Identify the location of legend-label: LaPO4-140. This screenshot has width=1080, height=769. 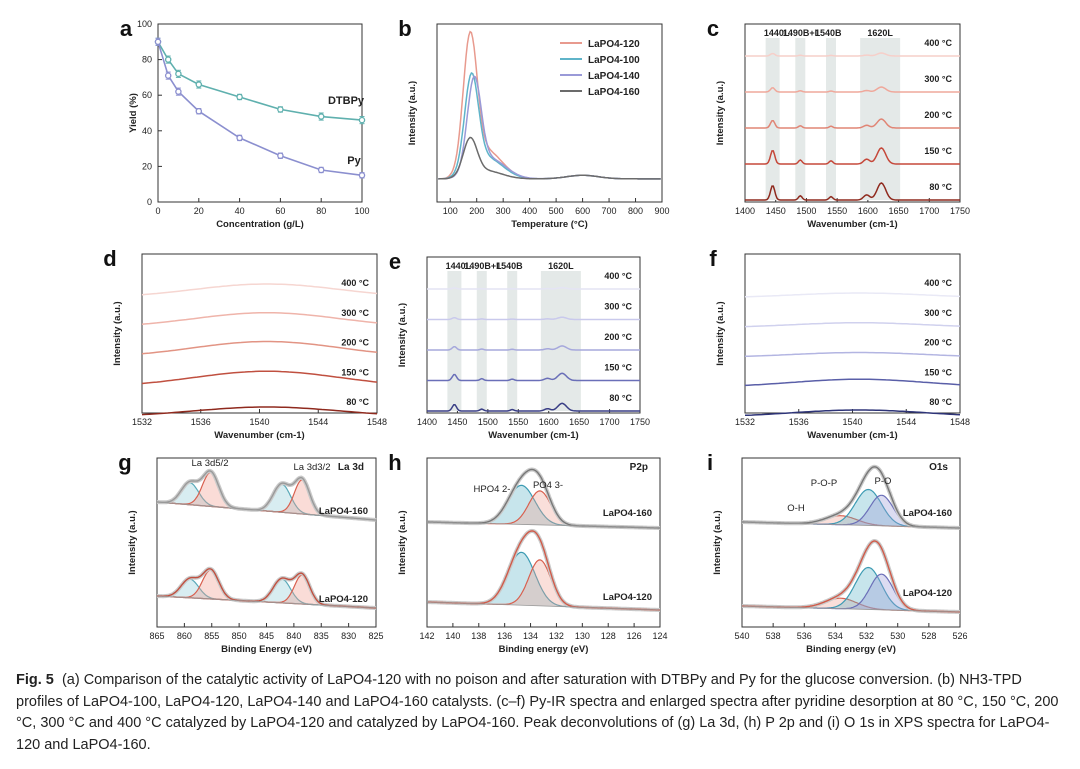
(614, 76).